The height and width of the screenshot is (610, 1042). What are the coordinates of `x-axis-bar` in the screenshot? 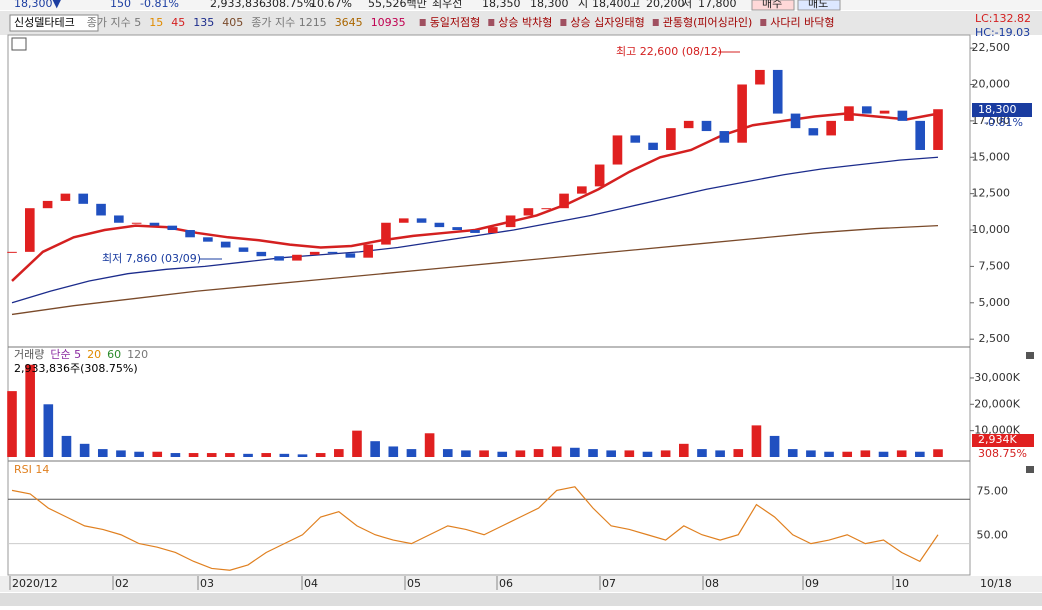 It's located at (521, 584).